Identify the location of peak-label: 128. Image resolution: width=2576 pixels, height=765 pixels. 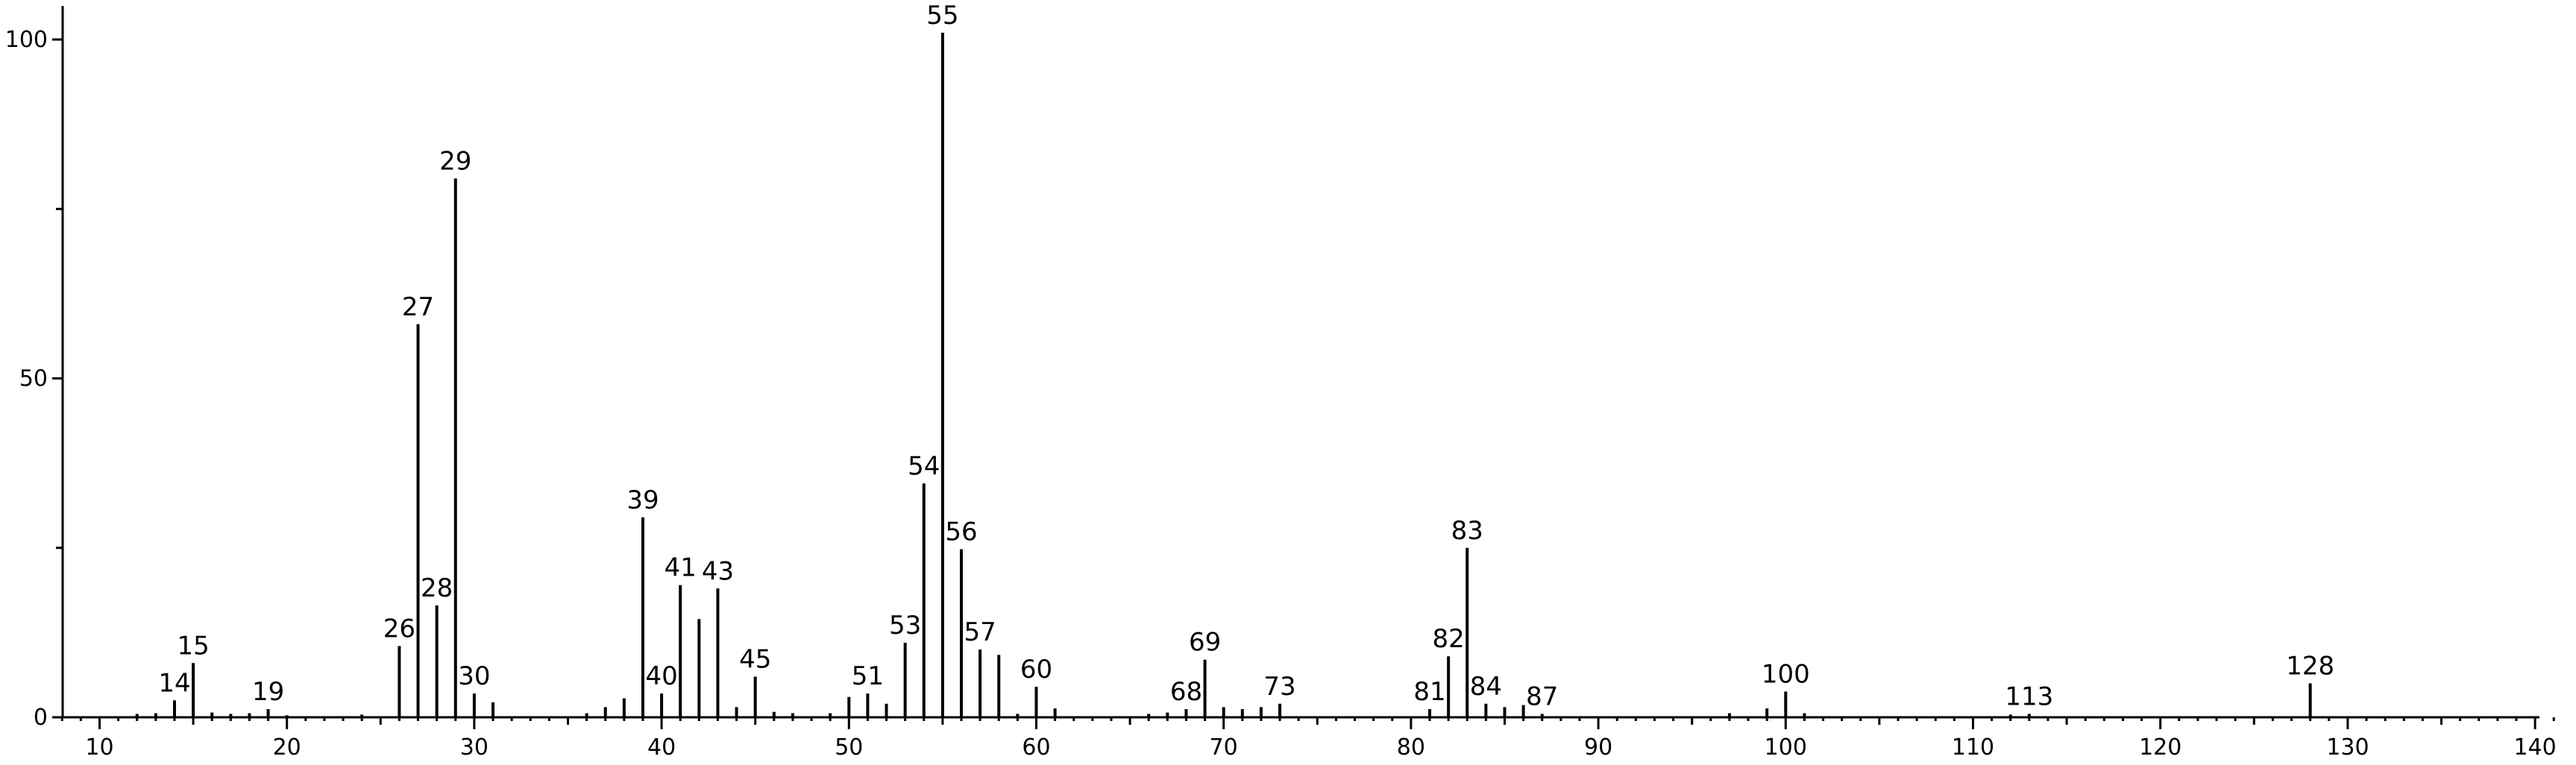
(2310, 666).